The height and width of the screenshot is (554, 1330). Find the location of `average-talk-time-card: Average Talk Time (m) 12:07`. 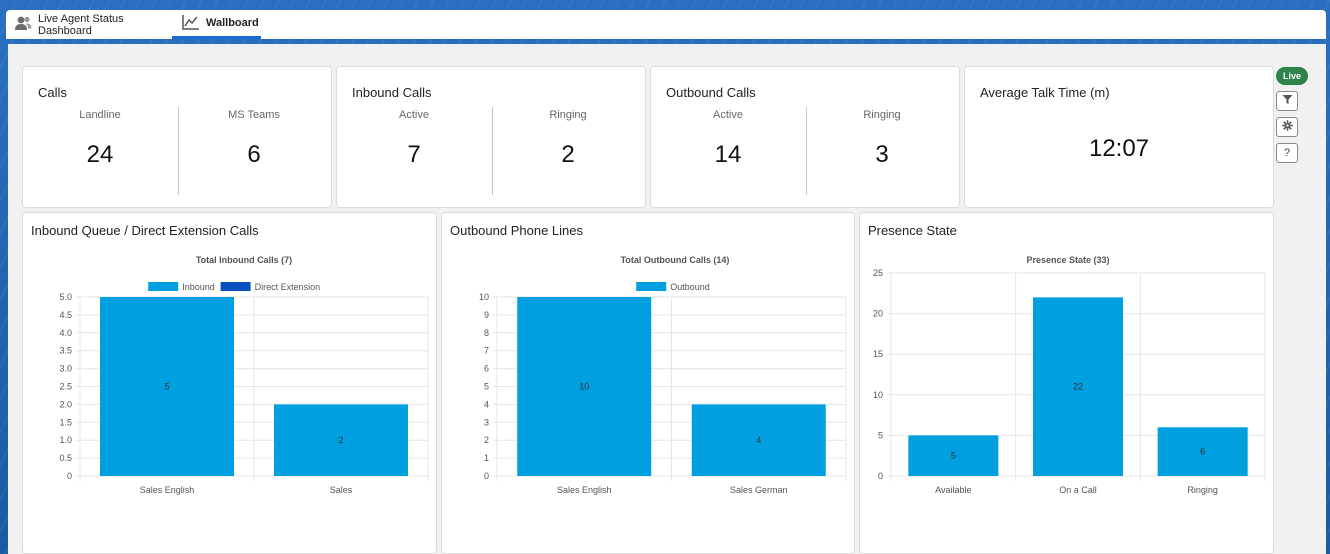

average-talk-time-card: Average Talk Time (m) 12:07 is located at coordinates (1119, 137).